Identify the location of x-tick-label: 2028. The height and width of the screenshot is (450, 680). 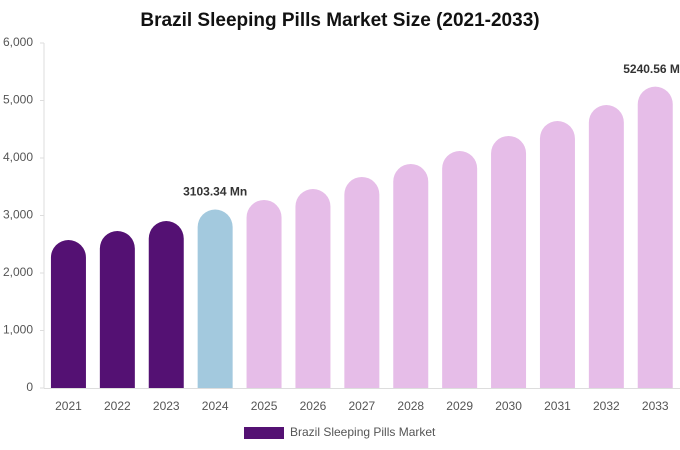
(410, 406).